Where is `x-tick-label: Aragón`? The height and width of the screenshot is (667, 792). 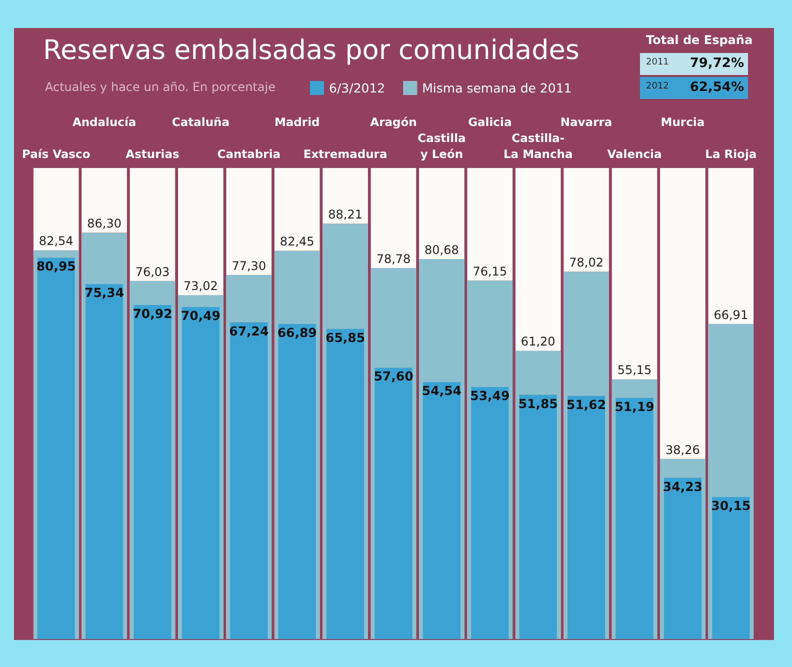
x-tick-label: Aragón is located at coordinates (393, 122).